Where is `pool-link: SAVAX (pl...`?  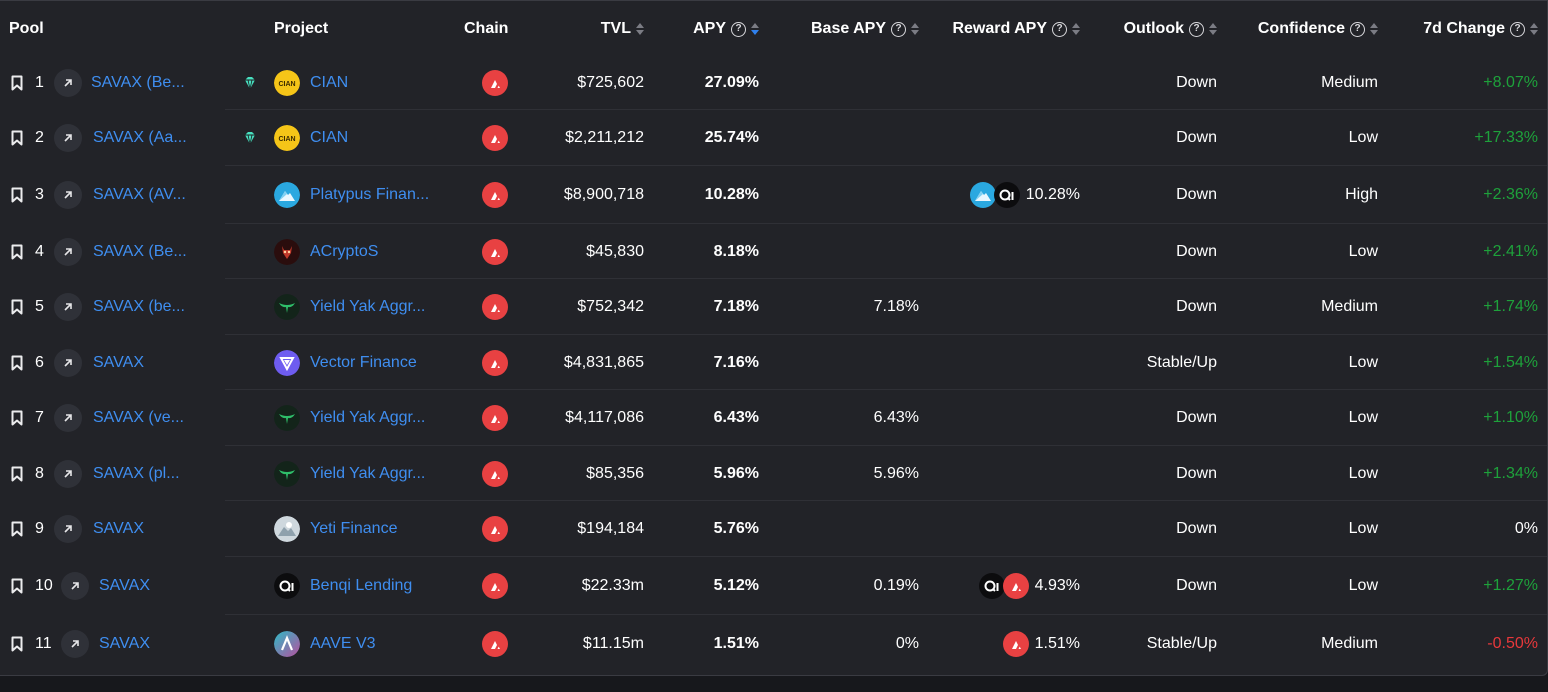
pool-link: SAVAX (pl... is located at coordinates (136, 473).